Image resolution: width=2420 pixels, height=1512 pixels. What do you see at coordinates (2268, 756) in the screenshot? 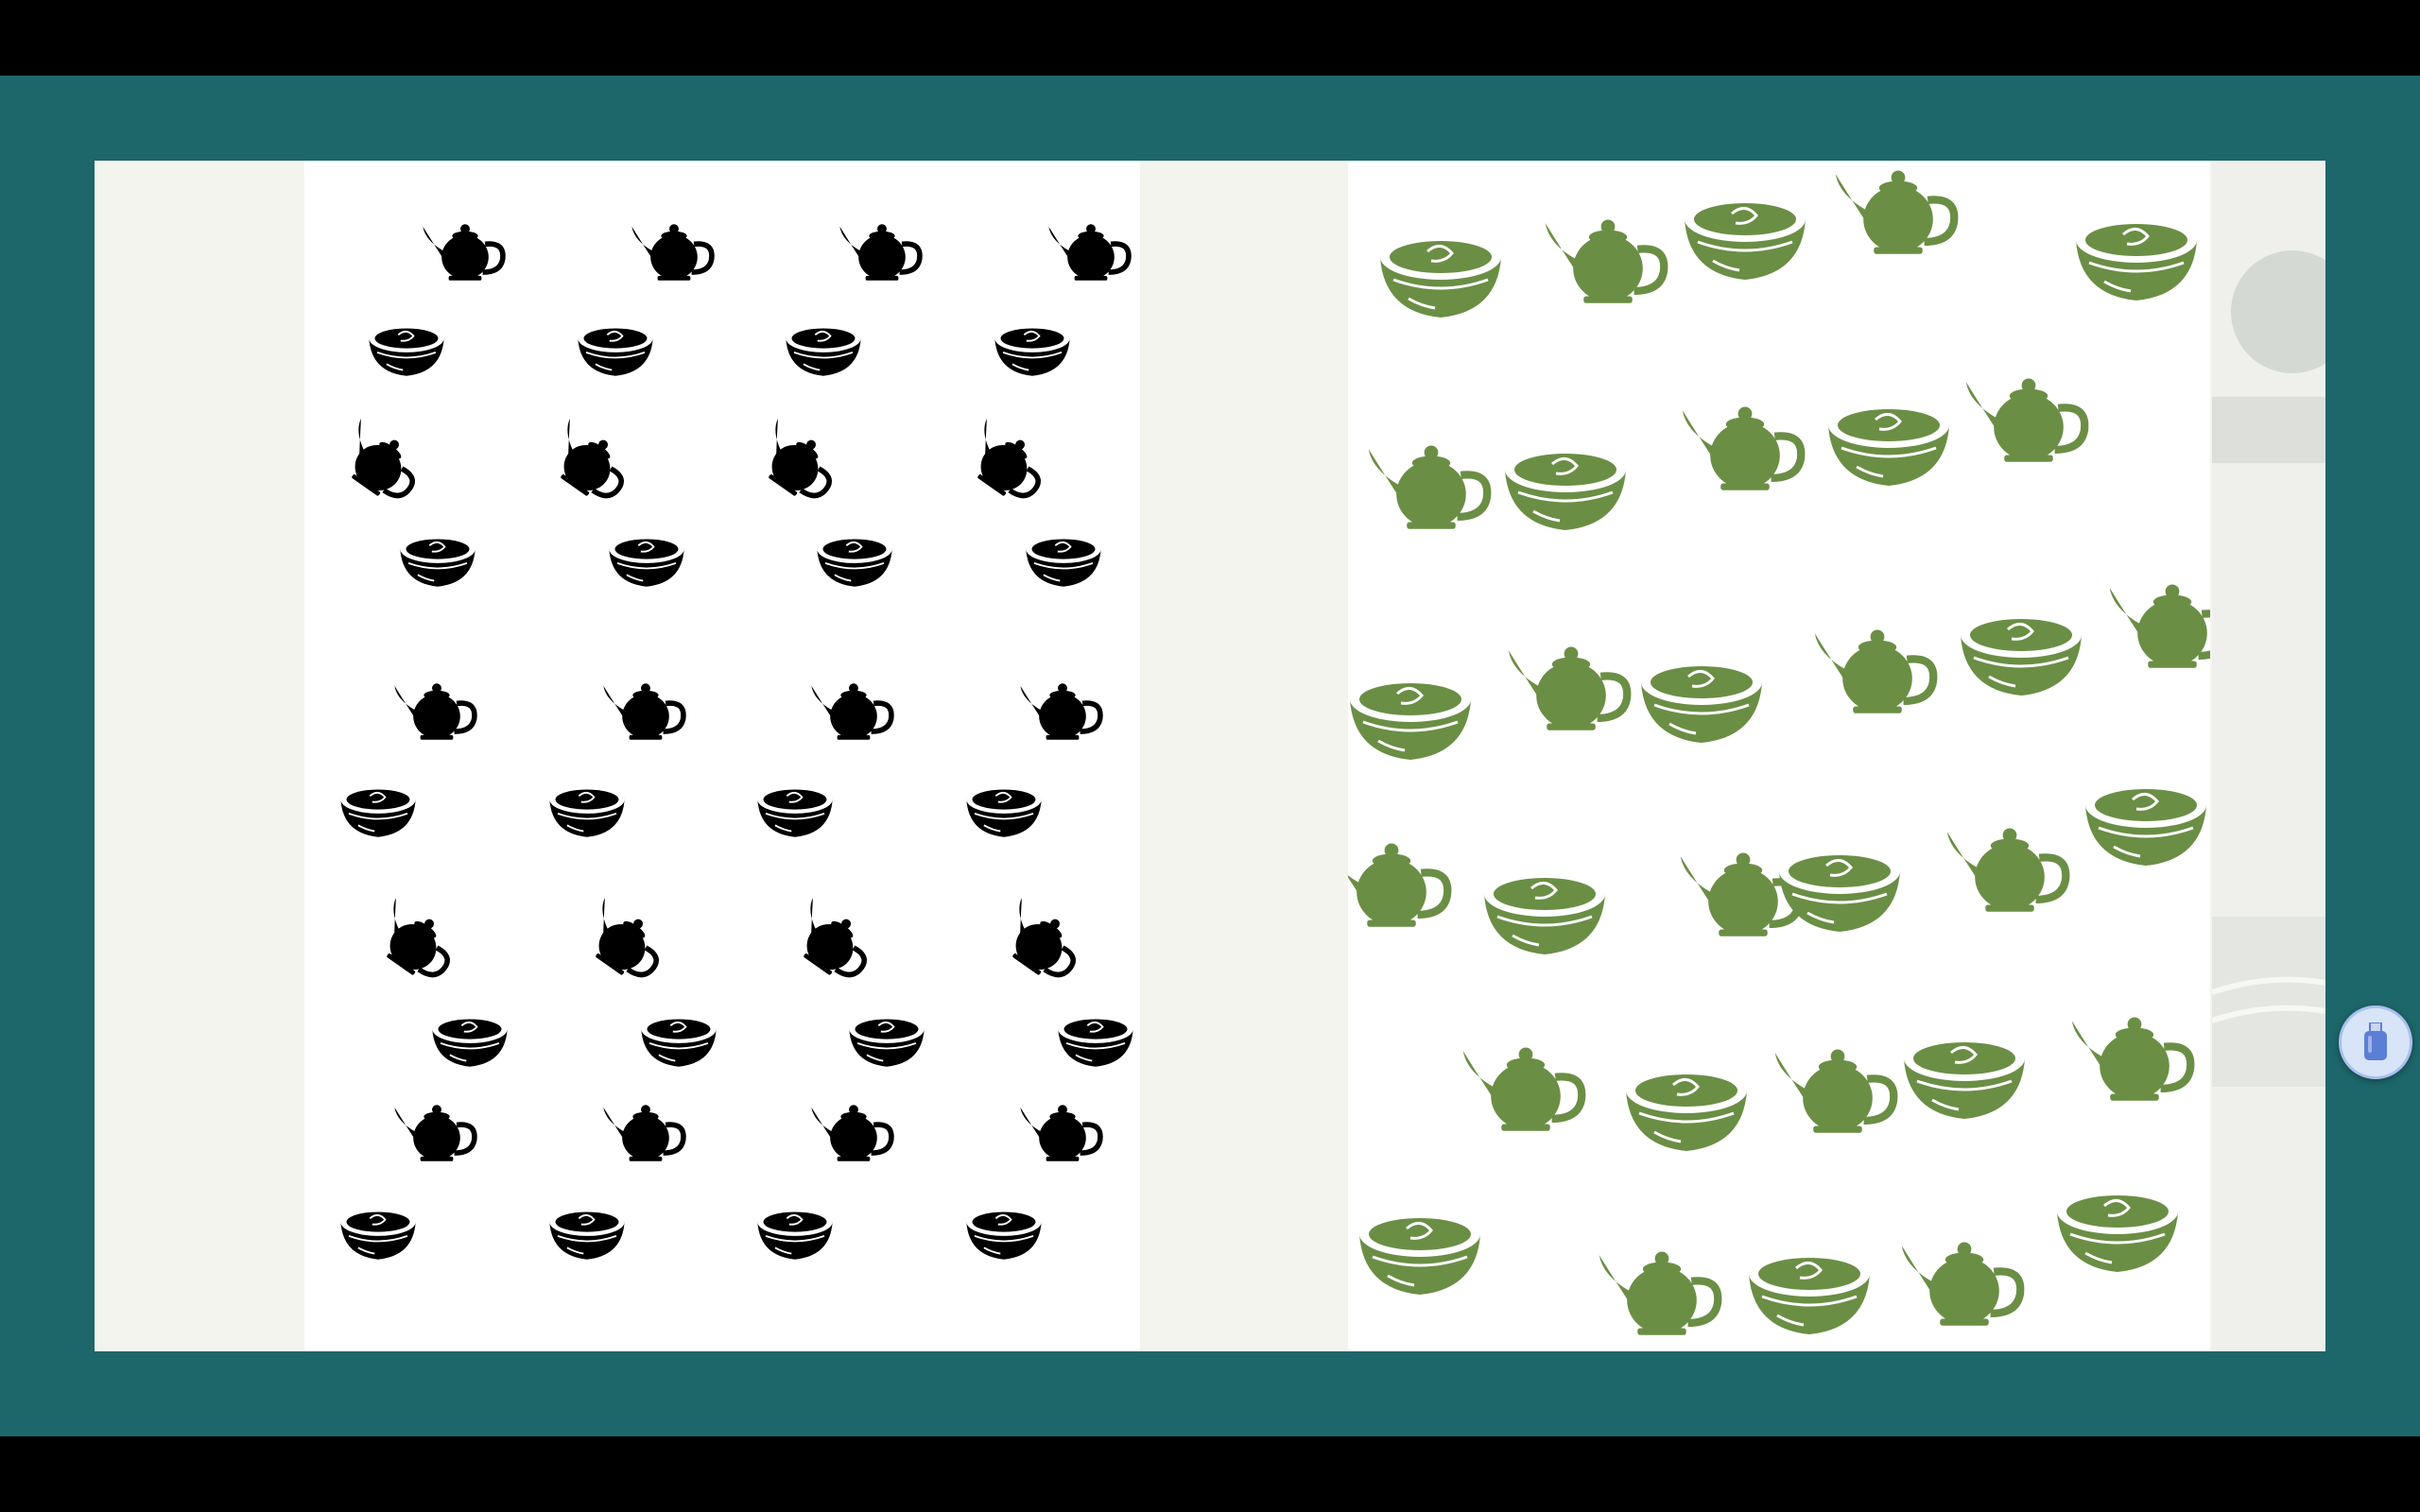
I see `background-ghost-image` at bounding box center [2268, 756].